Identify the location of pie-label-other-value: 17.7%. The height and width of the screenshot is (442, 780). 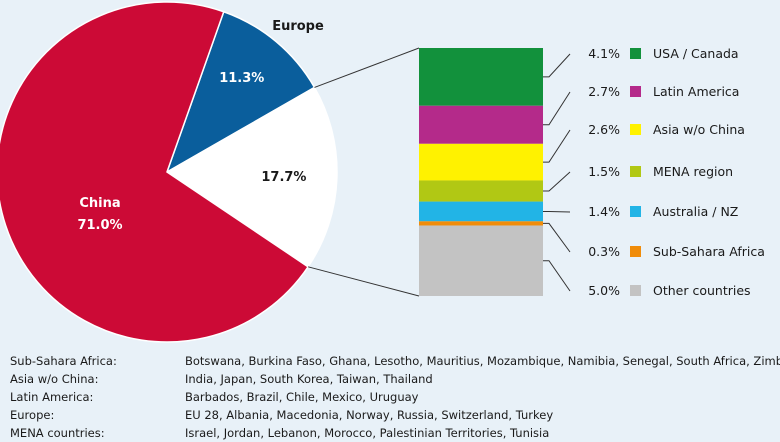
(283, 177).